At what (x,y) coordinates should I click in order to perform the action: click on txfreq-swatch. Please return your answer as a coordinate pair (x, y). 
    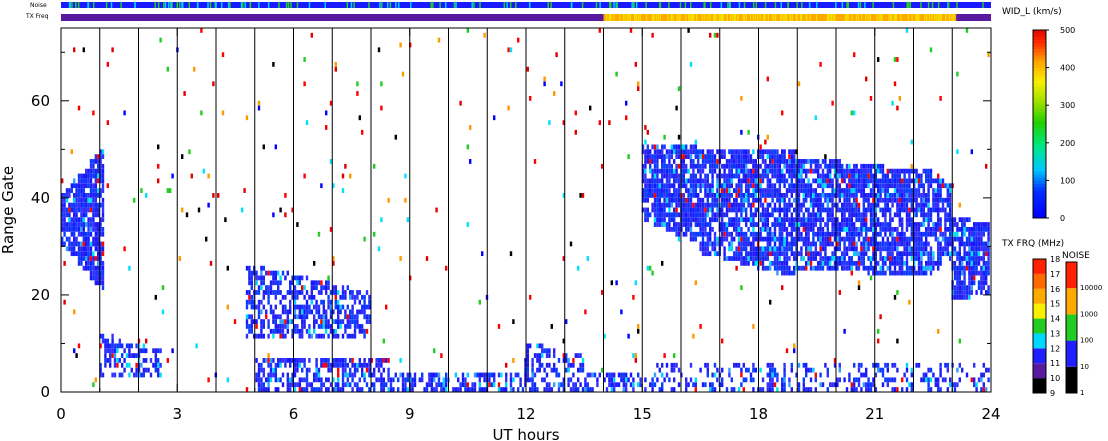
    Looking at the image, I should click on (1039, 385).